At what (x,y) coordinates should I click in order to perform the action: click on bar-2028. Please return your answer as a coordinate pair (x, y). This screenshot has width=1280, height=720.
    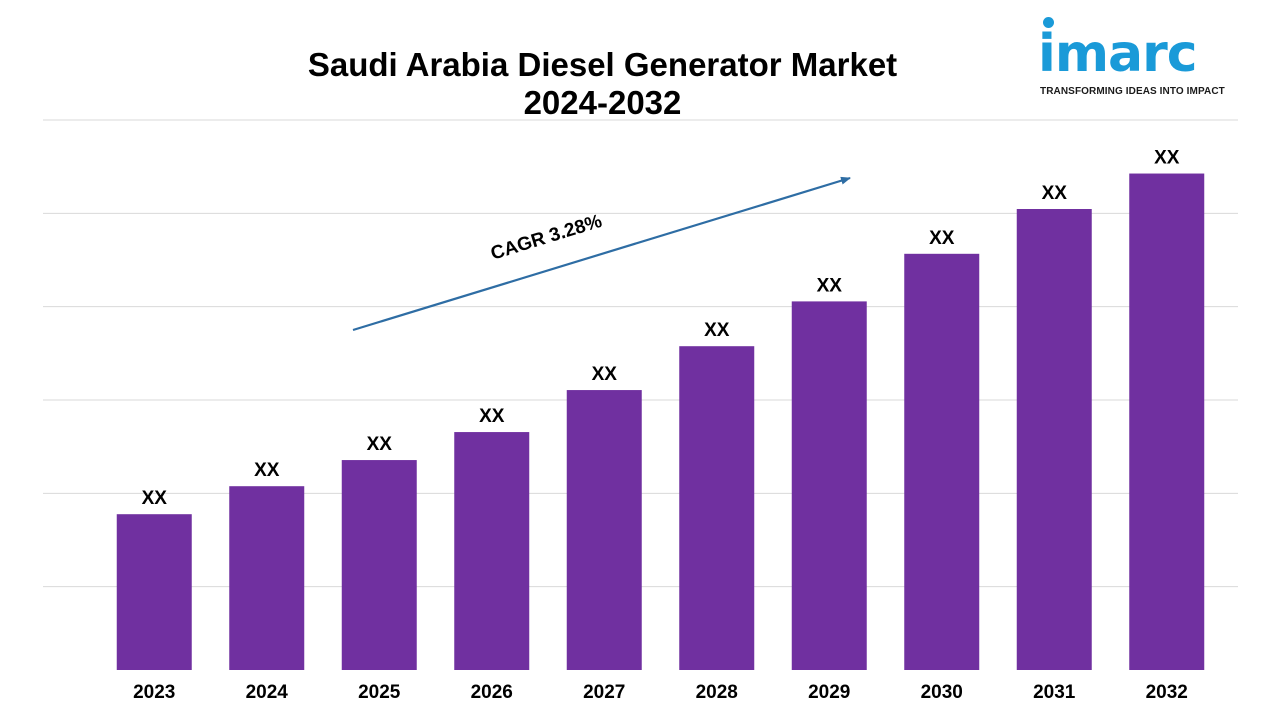
    Looking at the image, I should click on (717, 508).